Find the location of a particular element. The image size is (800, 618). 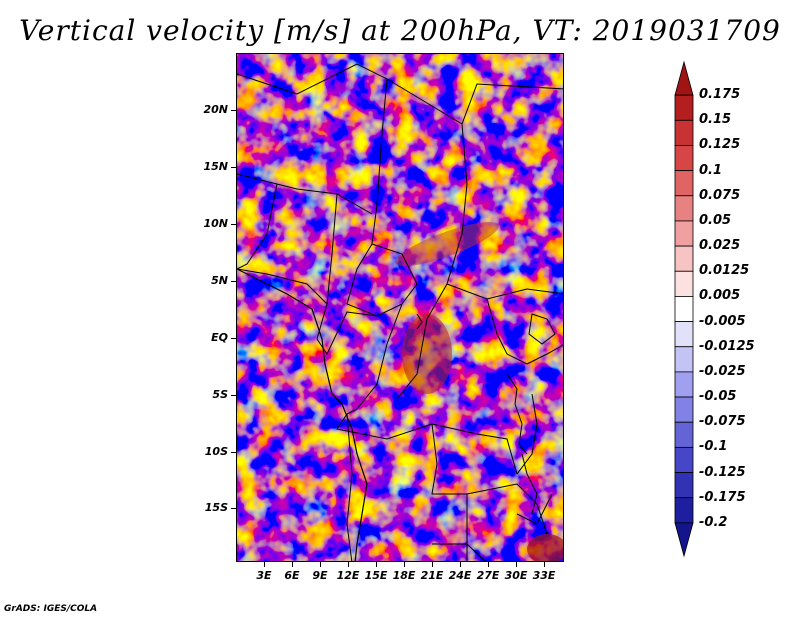

colorbar-label: 0.025 is located at coordinates (720, 246).